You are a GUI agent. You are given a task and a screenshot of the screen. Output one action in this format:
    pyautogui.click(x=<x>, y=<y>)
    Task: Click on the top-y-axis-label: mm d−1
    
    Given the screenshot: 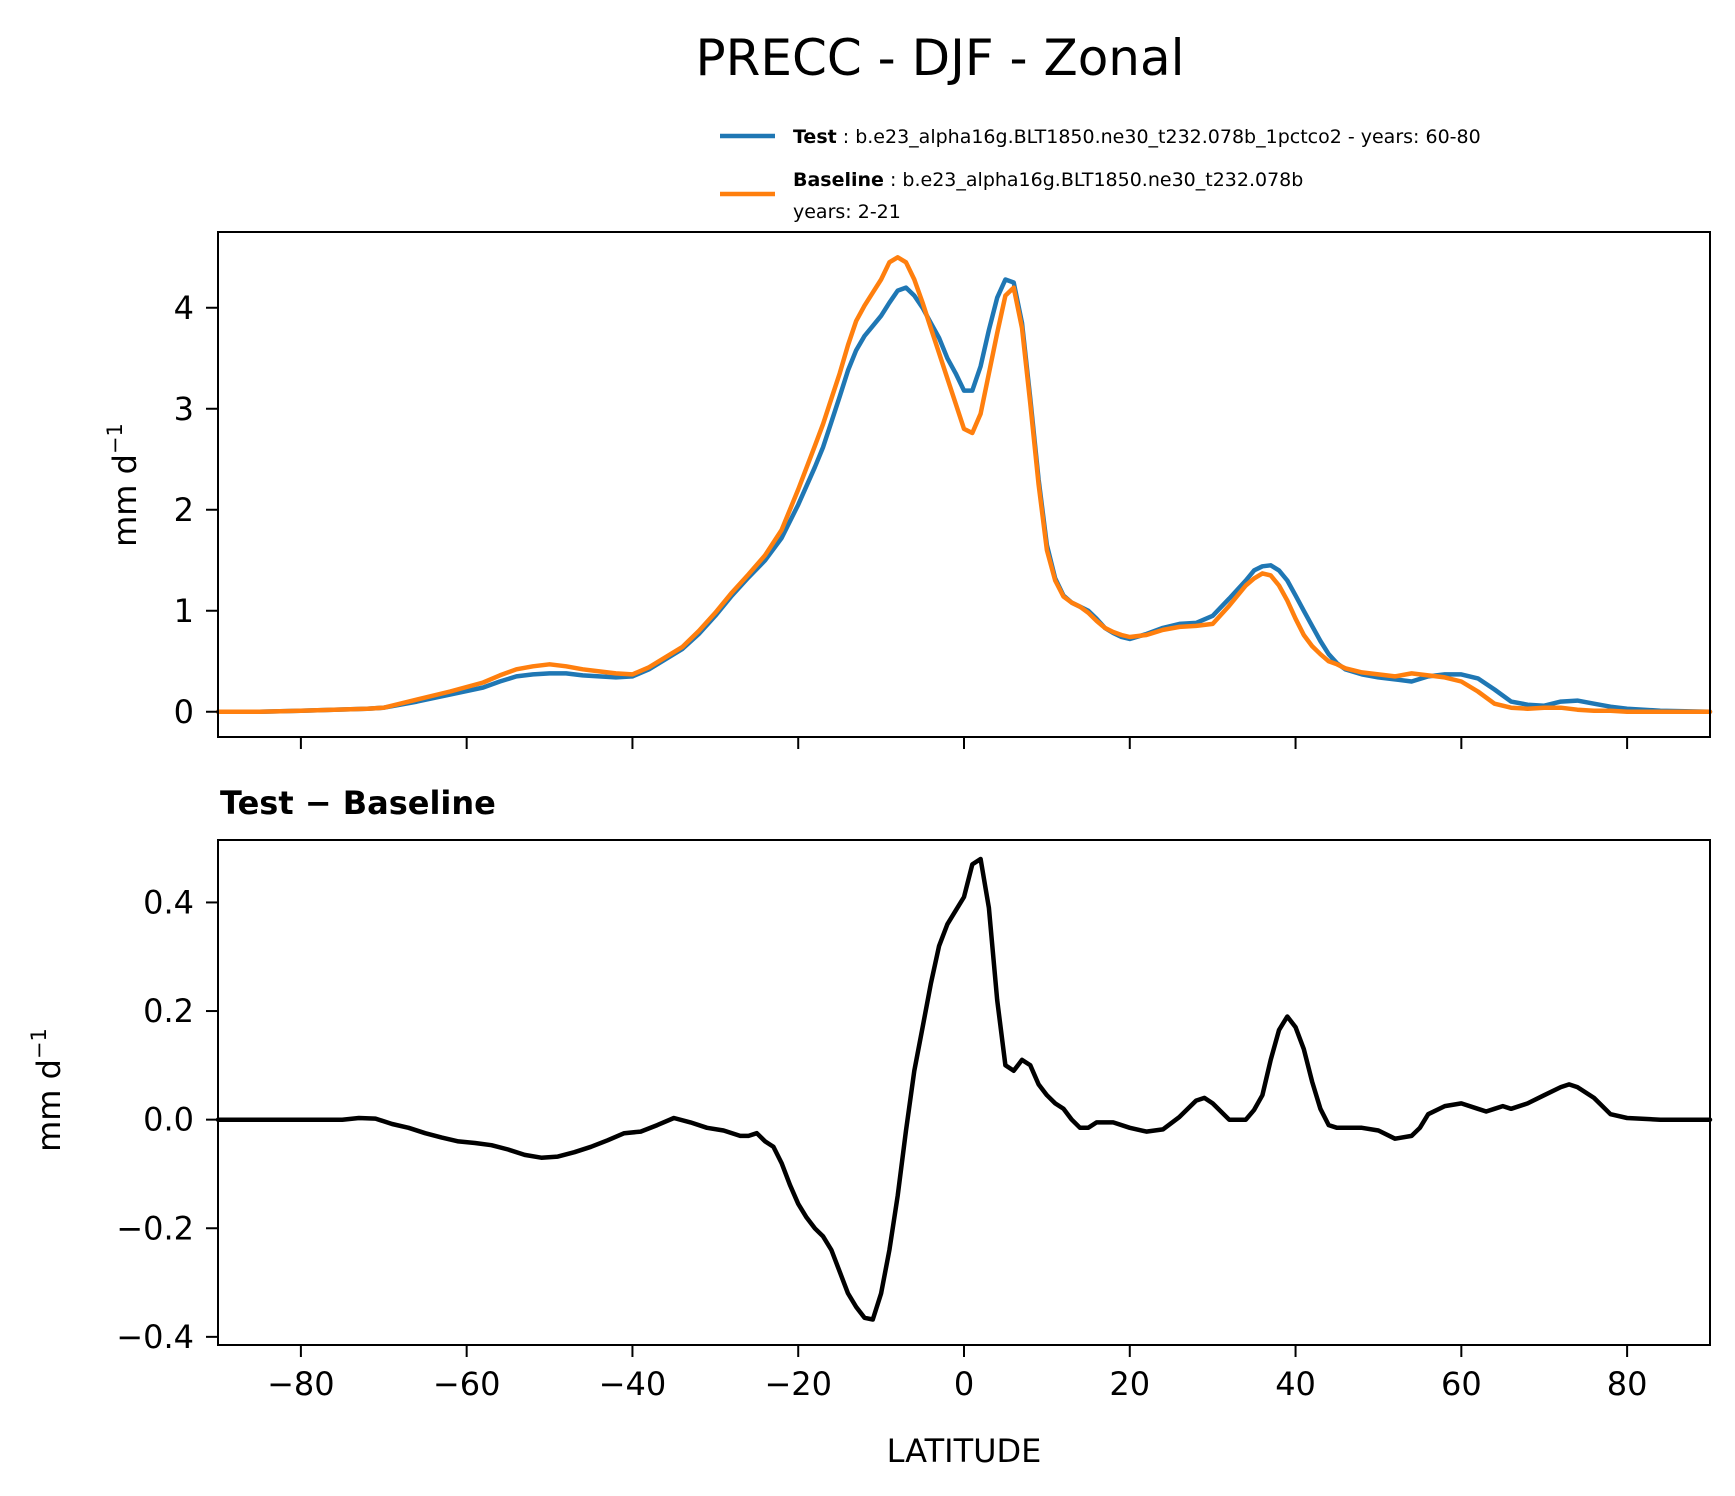 What is the action you would take?
    pyautogui.click(x=123, y=485)
    